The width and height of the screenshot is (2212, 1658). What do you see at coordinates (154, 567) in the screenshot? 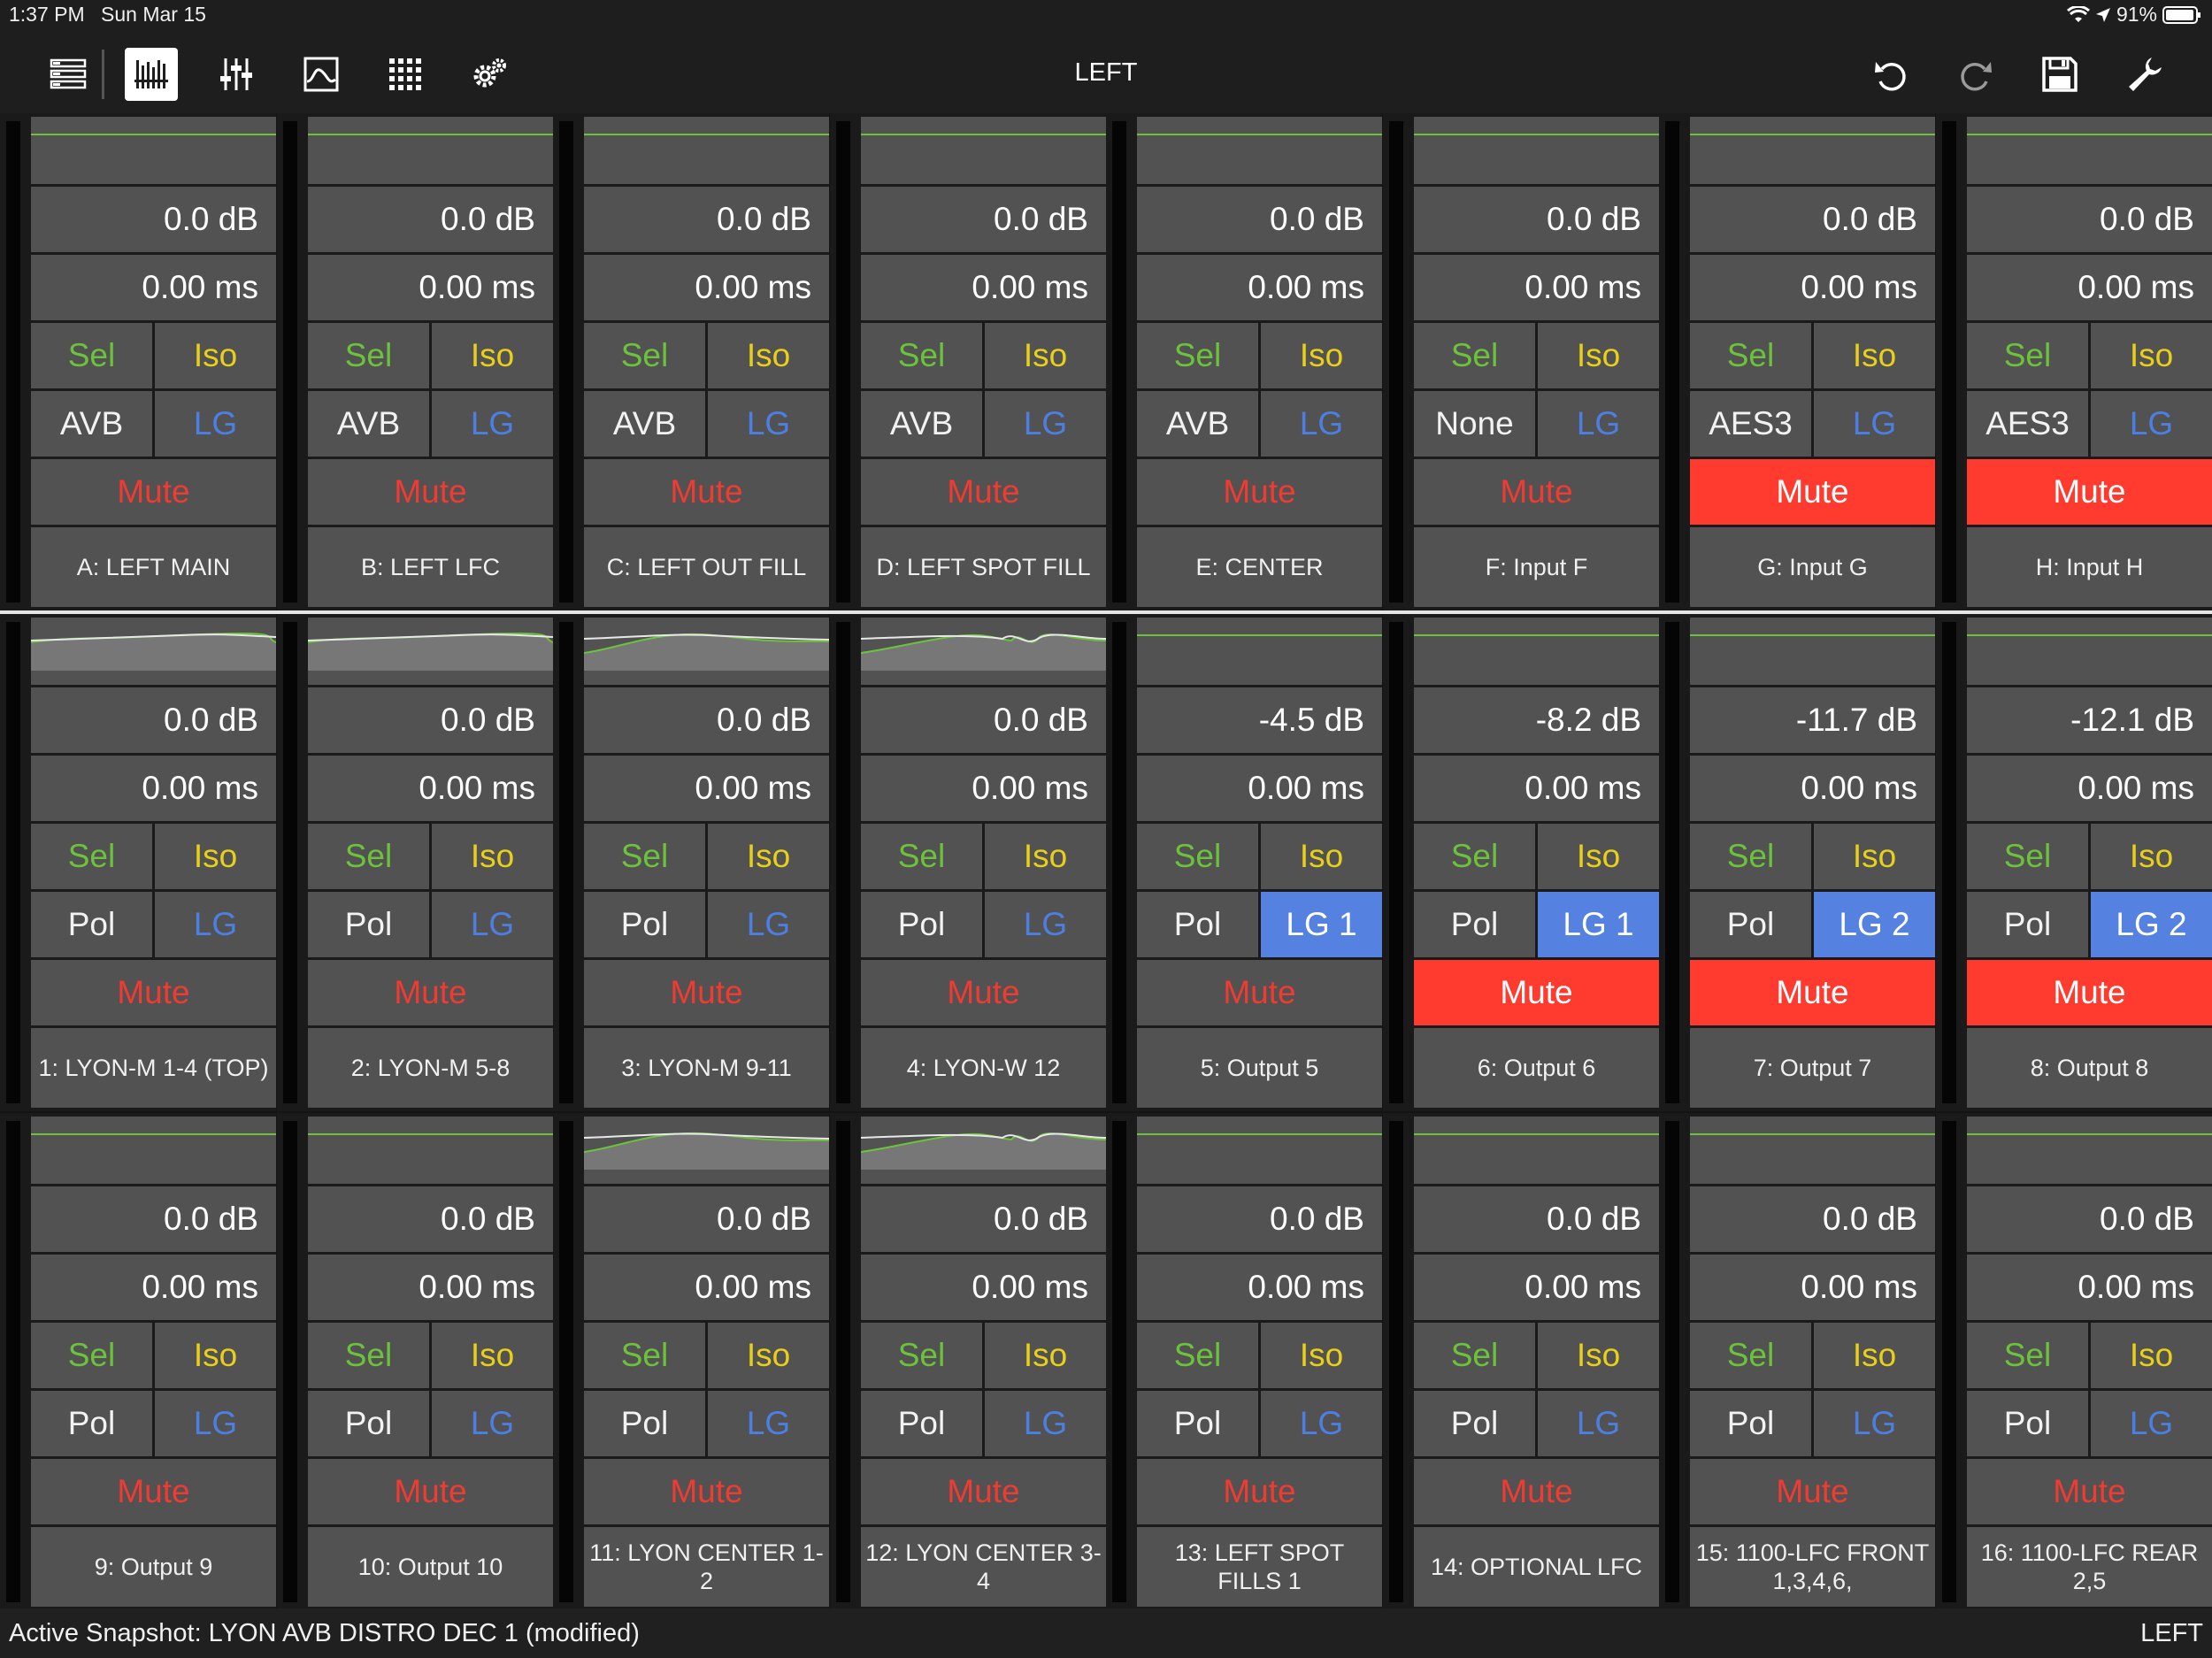
I see `channel-name: A: LEFT MAIN` at bounding box center [154, 567].